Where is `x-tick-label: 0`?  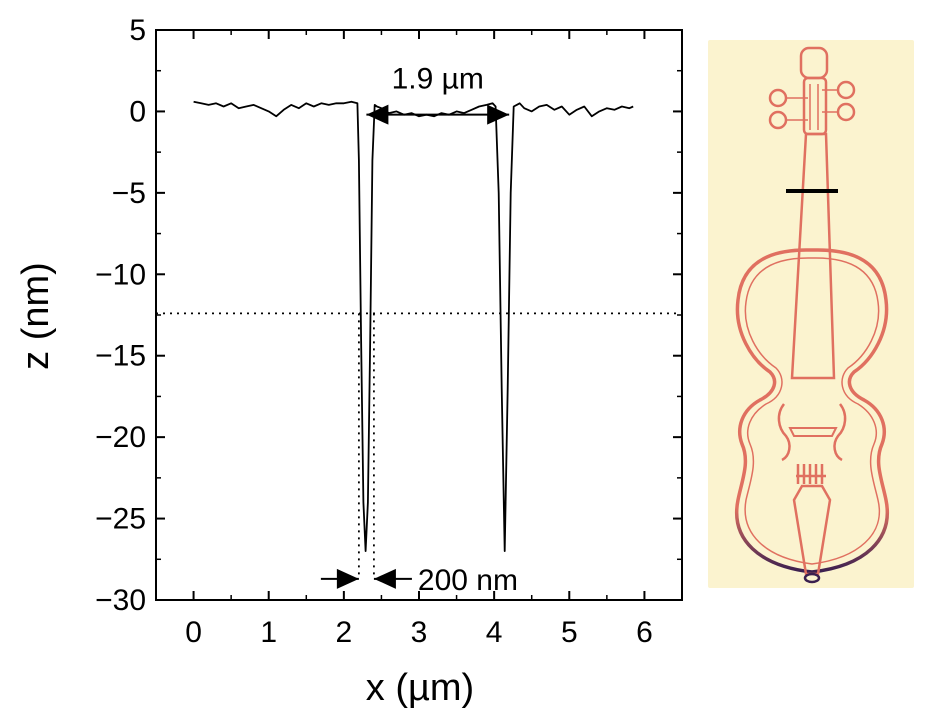
x-tick-label: 0 is located at coordinates (193, 632).